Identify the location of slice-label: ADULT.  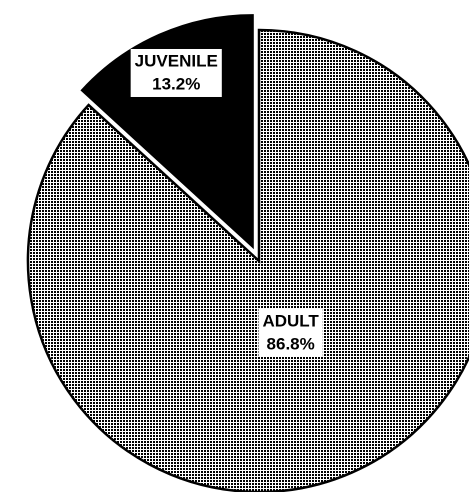
(290, 320).